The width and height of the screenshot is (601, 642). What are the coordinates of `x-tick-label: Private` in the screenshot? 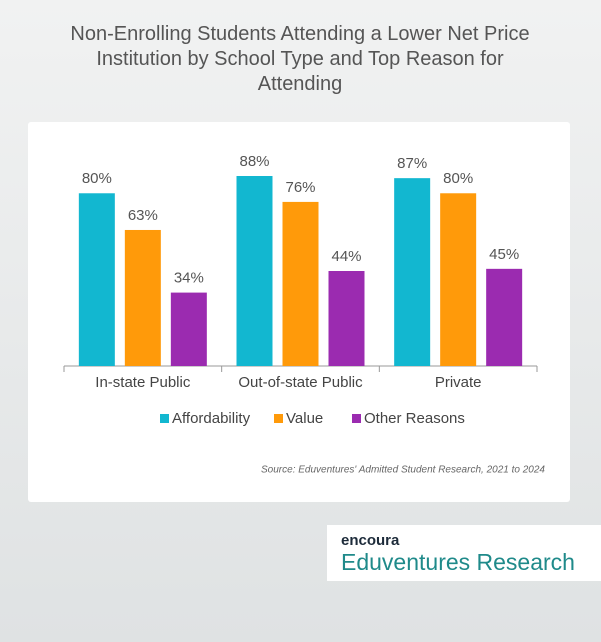 It's located at (458, 382).